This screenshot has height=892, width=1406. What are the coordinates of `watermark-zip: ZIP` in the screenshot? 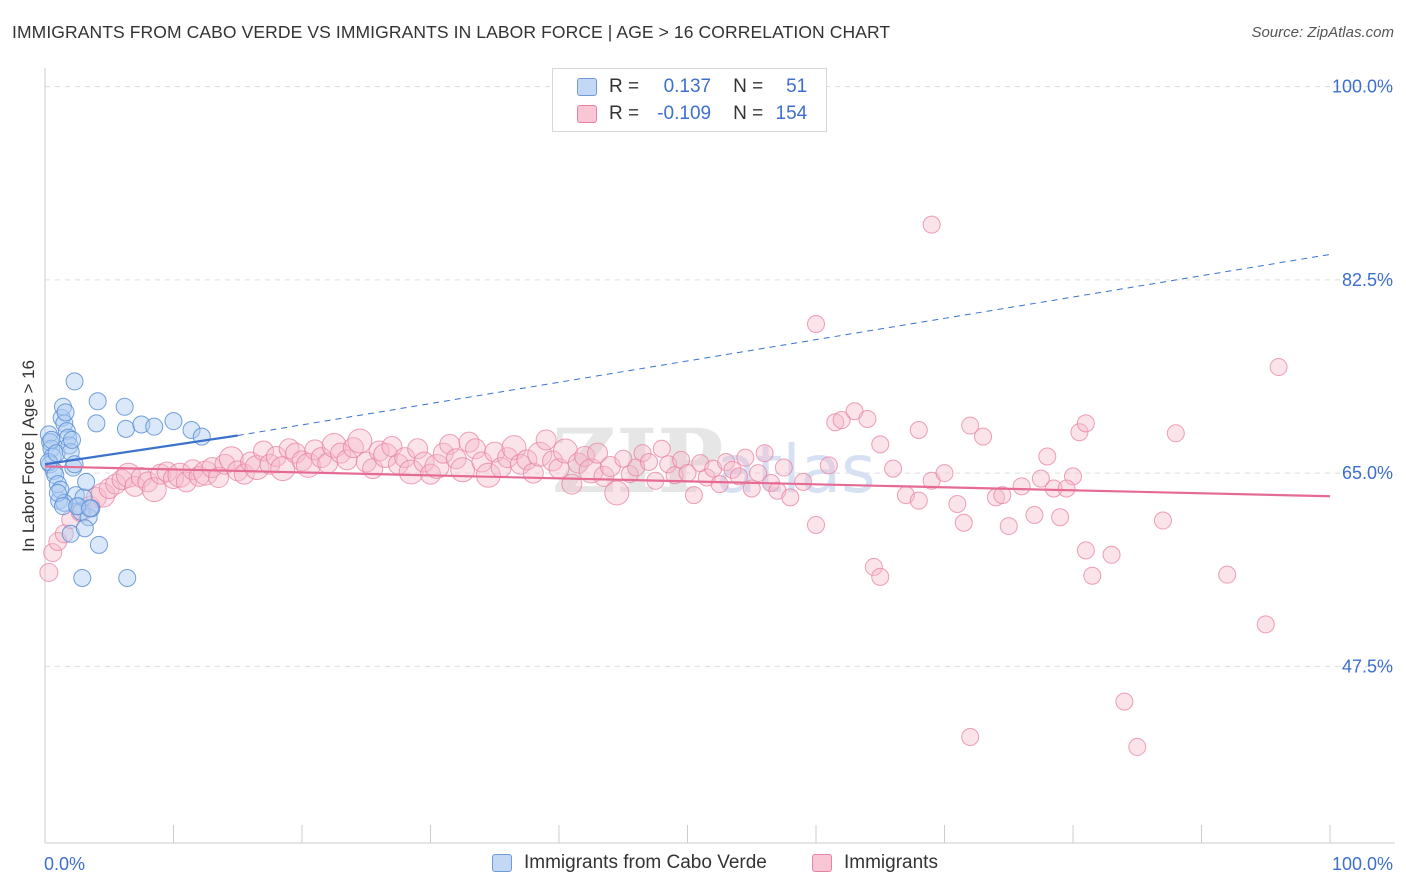 It's located at (638, 461).